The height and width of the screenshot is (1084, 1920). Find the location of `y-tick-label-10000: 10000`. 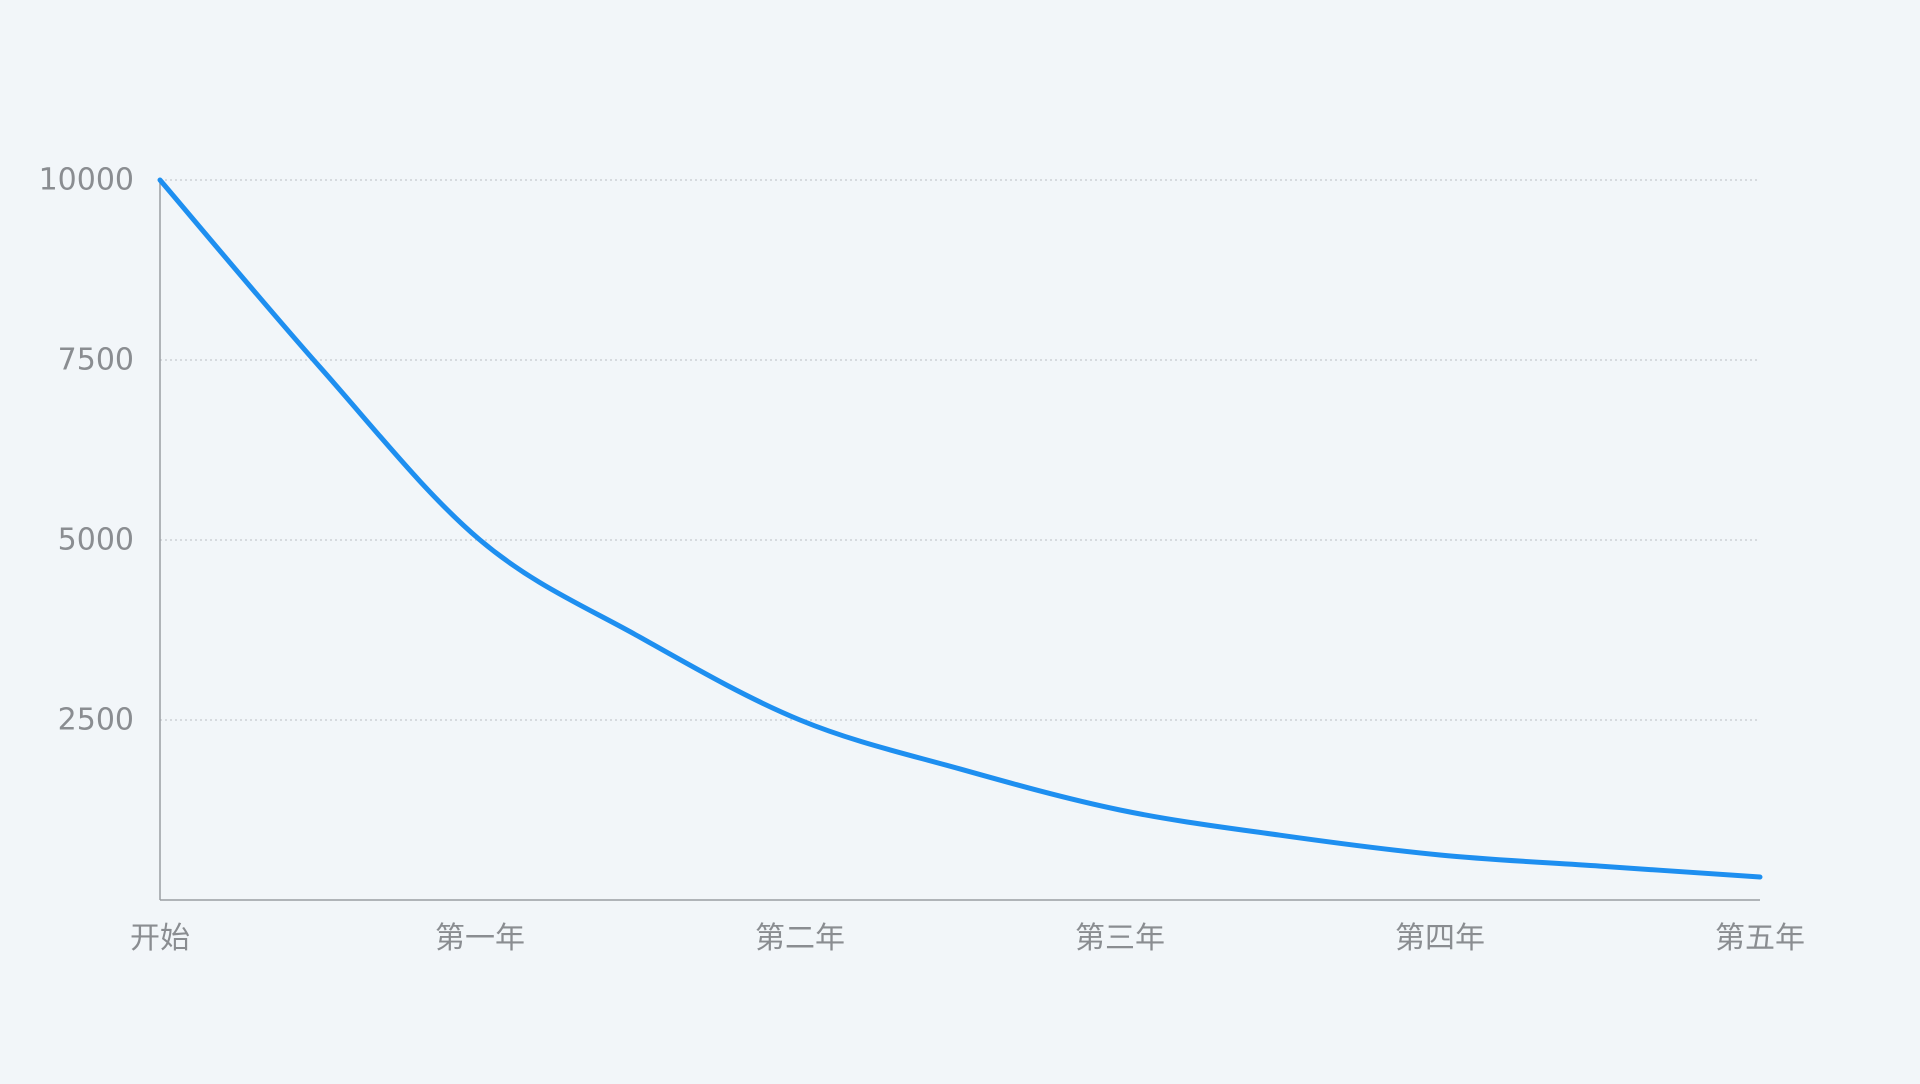

y-tick-label-10000: 10000 is located at coordinates (86, 180).